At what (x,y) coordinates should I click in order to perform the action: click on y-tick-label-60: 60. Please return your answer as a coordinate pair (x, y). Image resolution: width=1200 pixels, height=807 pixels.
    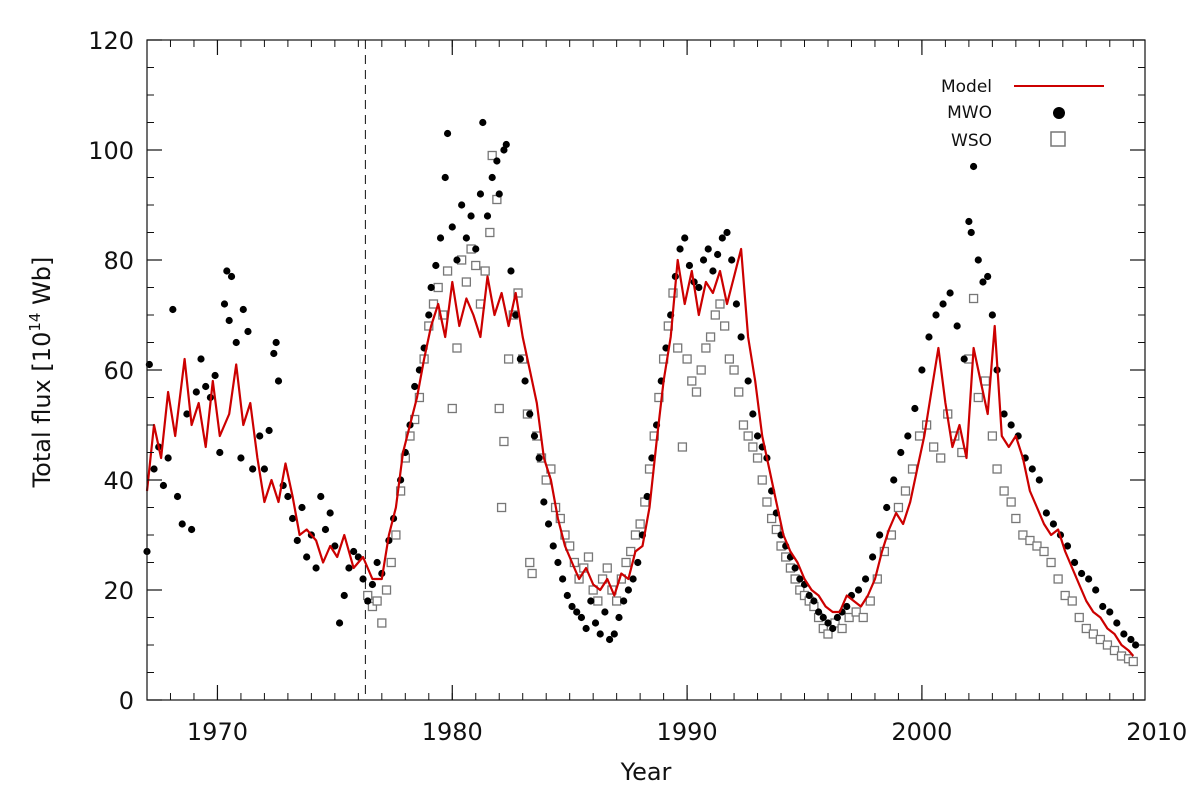
    Looking at the image, I should click on (118, 371).